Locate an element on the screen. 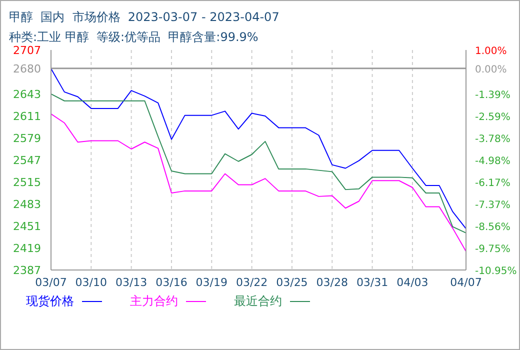  y2-tick-label: -4.98% is located at coordinates (492, 162).